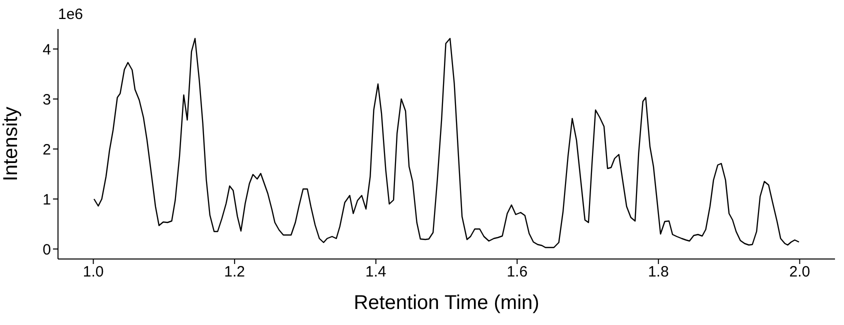  Describe the element at coordinates (71, 14) in the screenshot. I see `text: 1e6` at that location.